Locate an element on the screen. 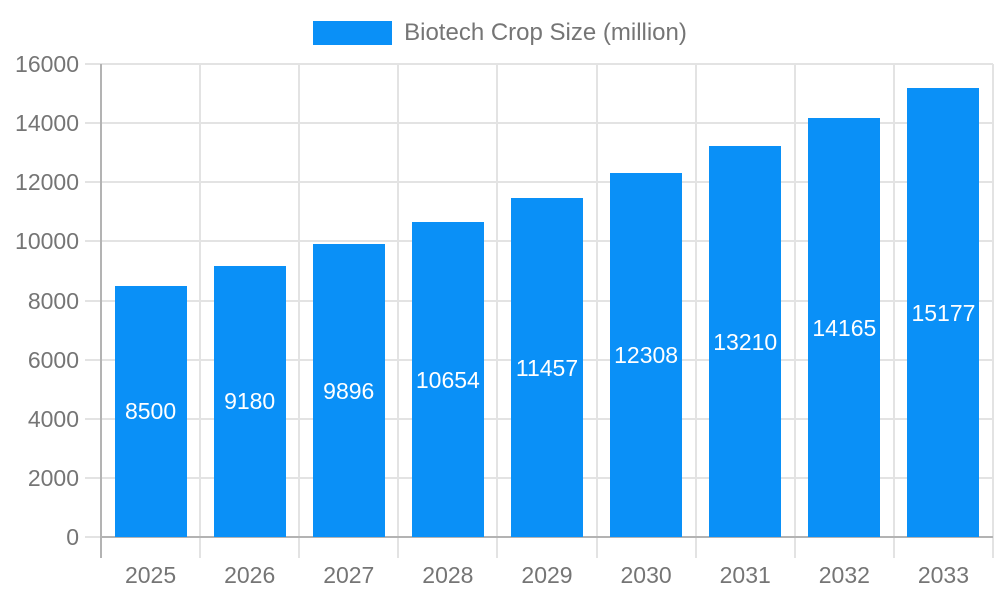 The width and height of the screenshot is (1000, 600). bar-value-label: 15177 is located at coordinates (943, 312).